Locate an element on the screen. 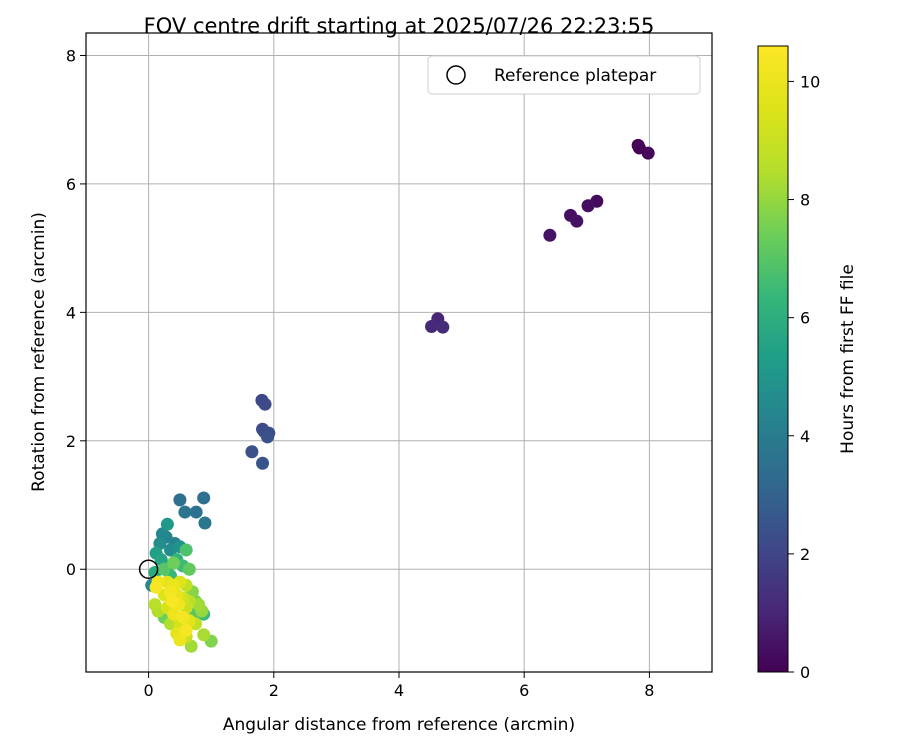 This screenshot has width=900, height=750. legend-box is located at coordinates (564, 75).